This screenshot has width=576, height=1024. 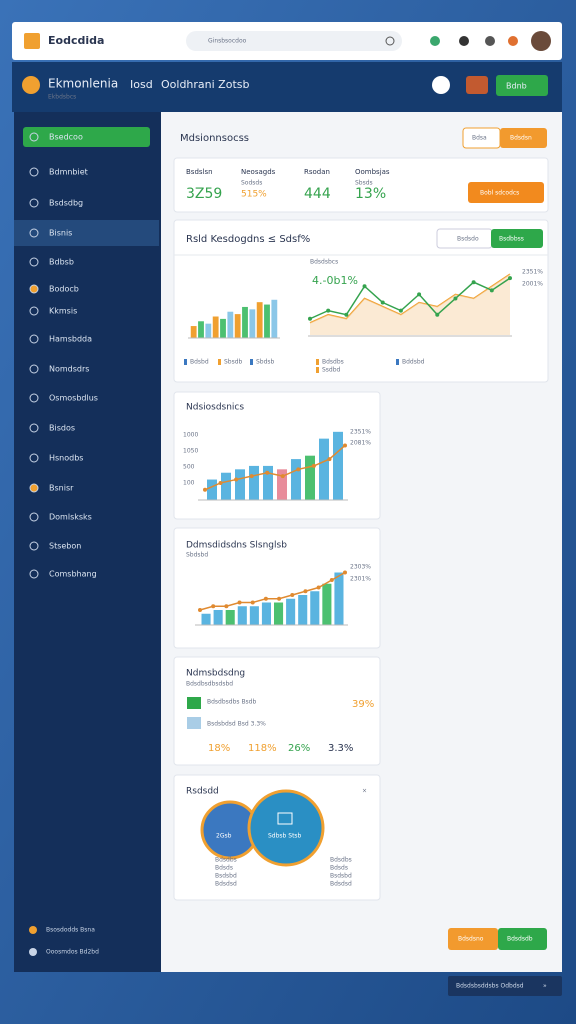 What do you see at coordinates (73, 398) in the screenshot?
I see `nav-item: Osmosbdlus` at bounding box center [73, 398].